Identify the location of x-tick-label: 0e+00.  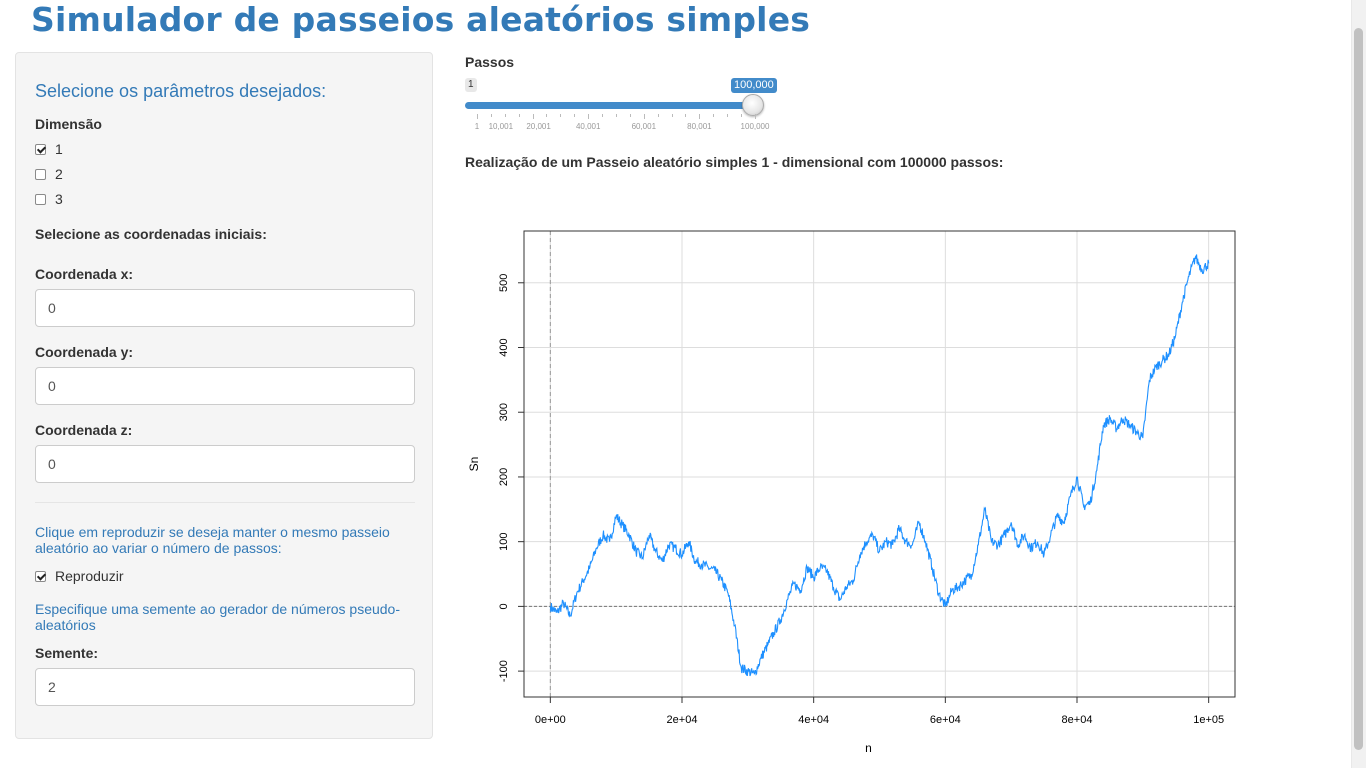
(550, 720).